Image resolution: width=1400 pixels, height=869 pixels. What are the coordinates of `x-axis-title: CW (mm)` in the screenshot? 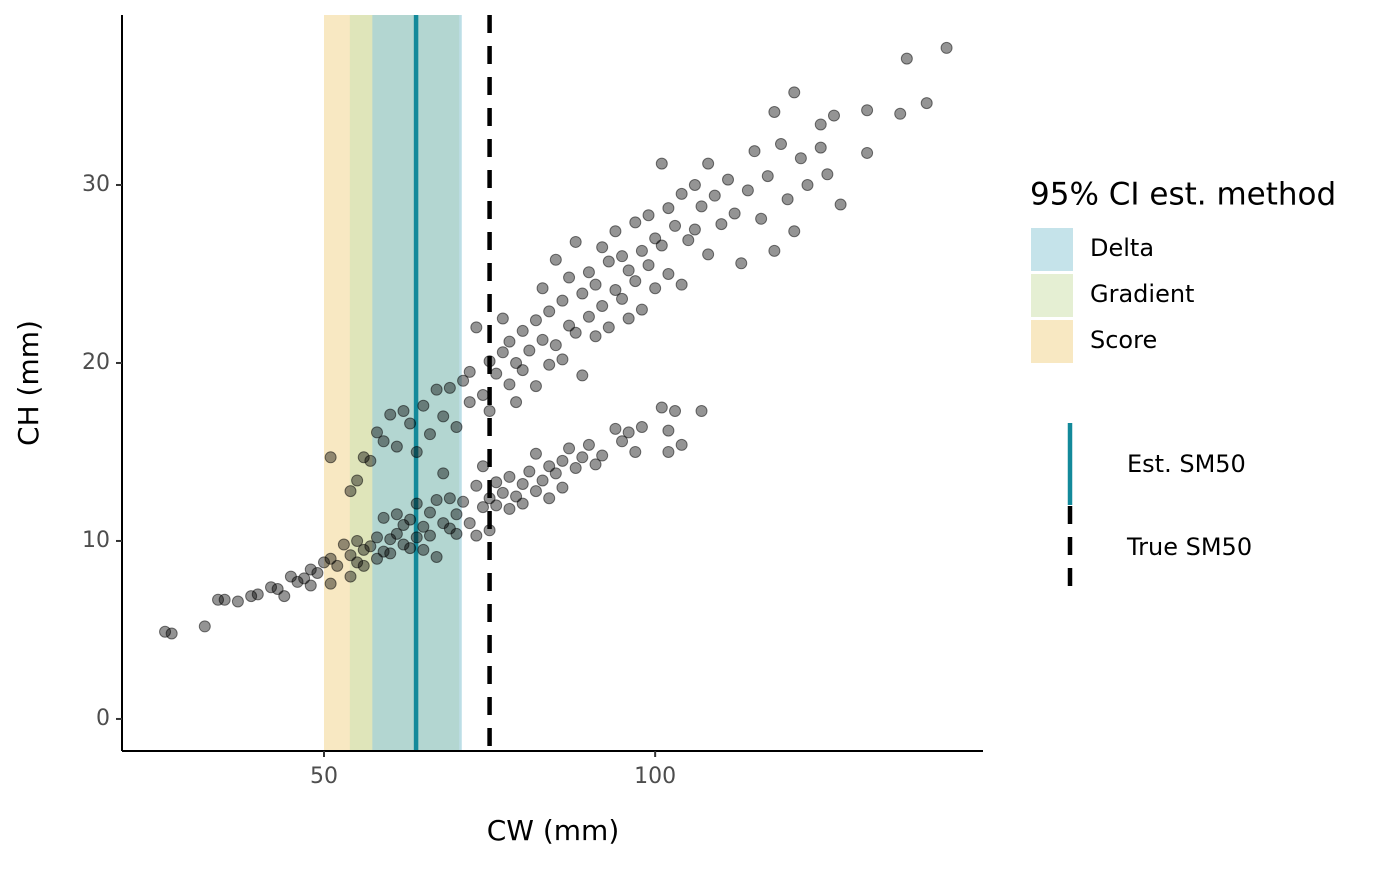 It's located at (553, 830).